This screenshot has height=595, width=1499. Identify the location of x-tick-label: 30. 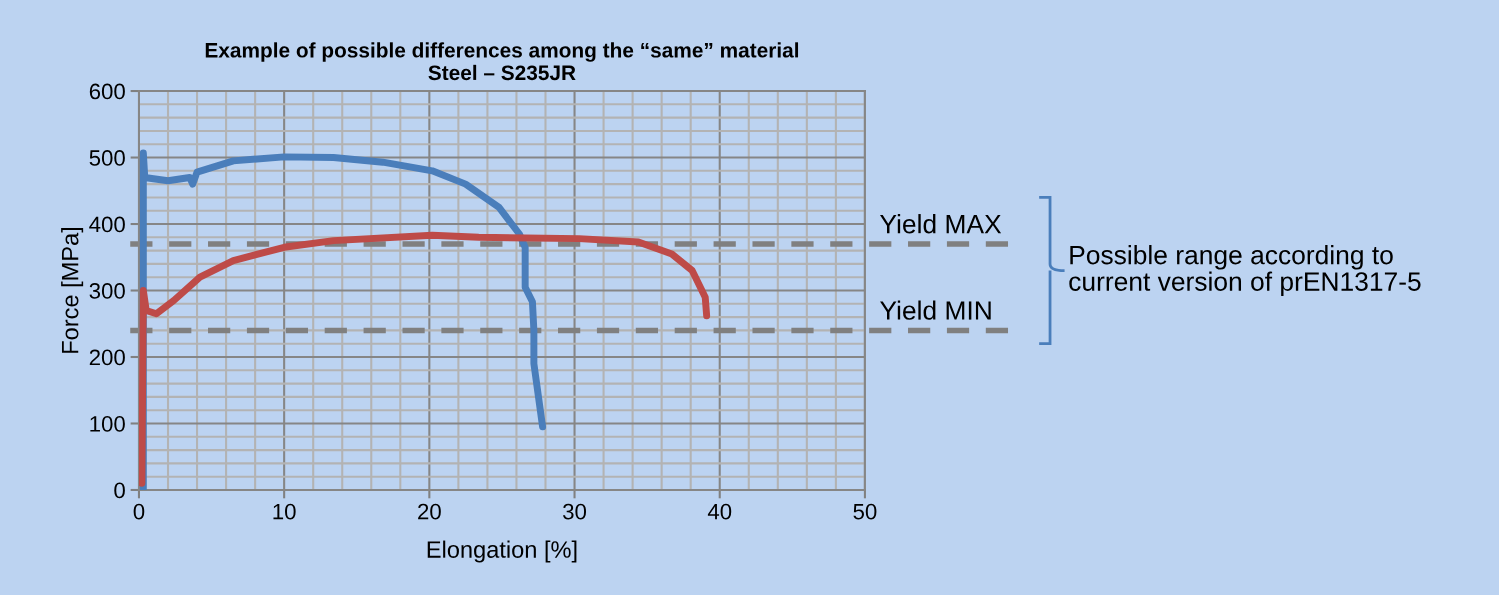
(575, 511).